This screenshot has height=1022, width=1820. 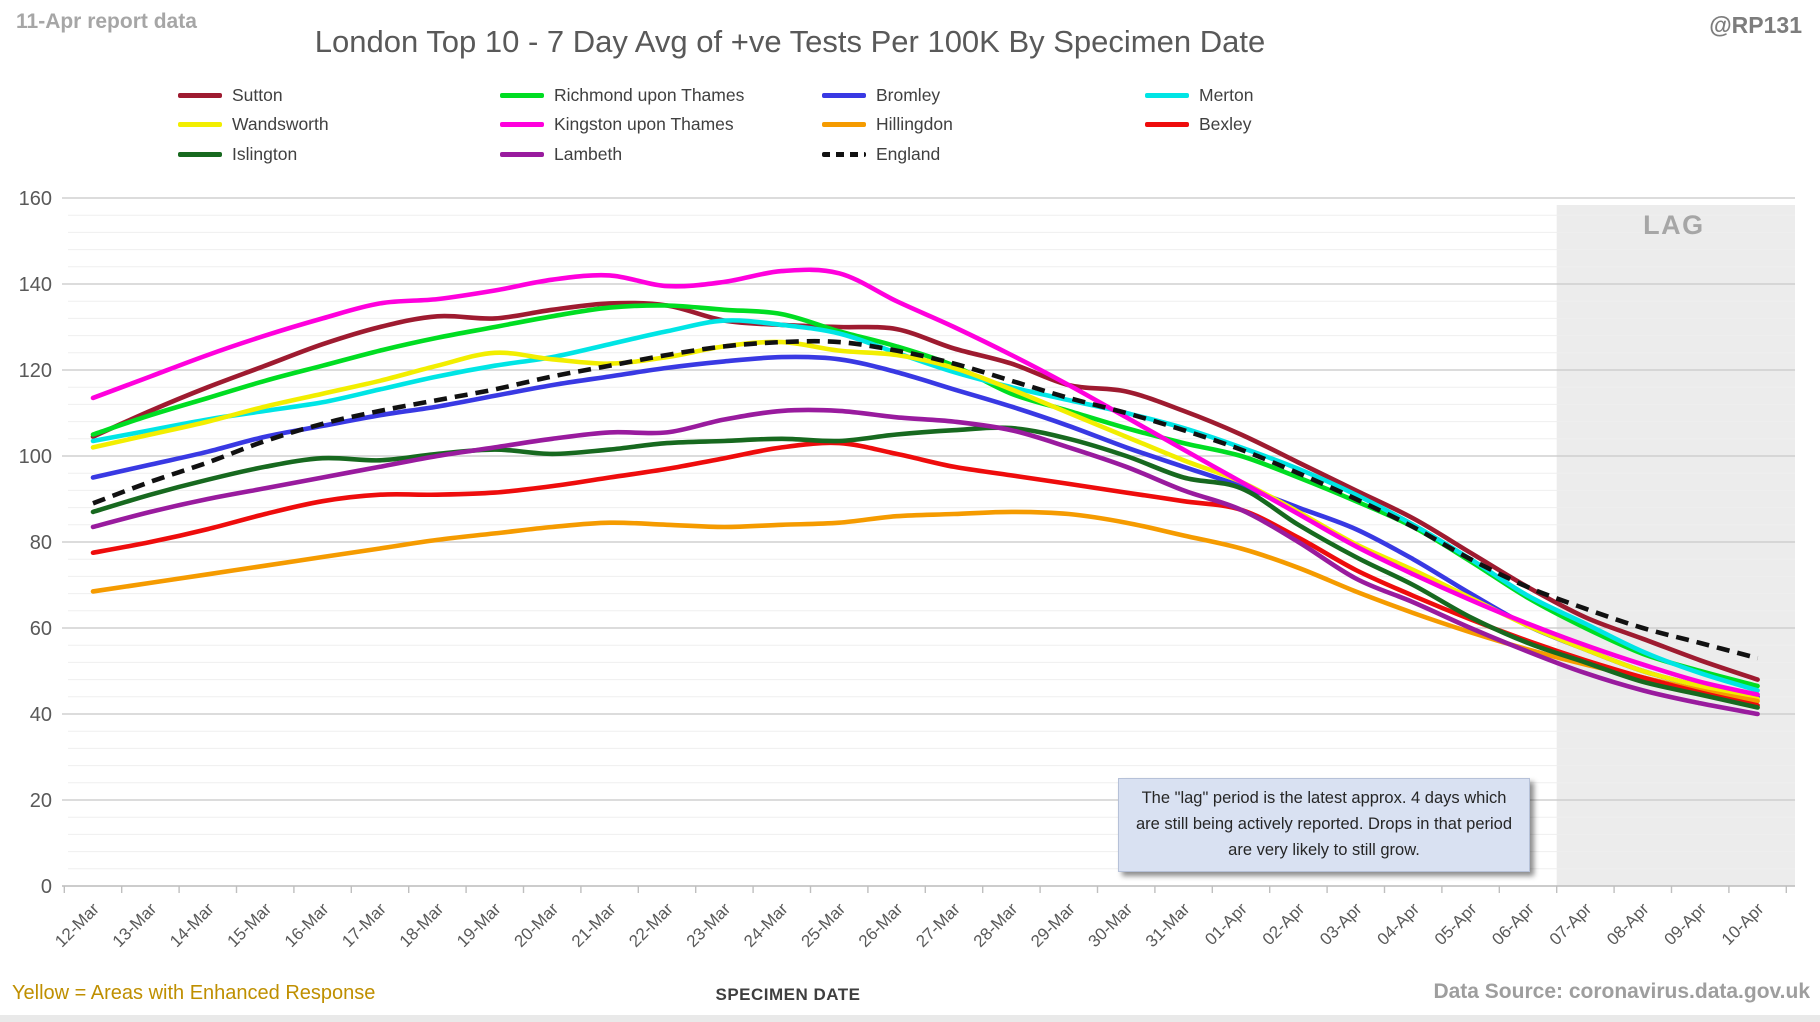 What do you see at coordinates (1168, 925) in the screenshot?
I see `x-axis-tick-label: 31-Mar` at bounding box center [1168, 925].